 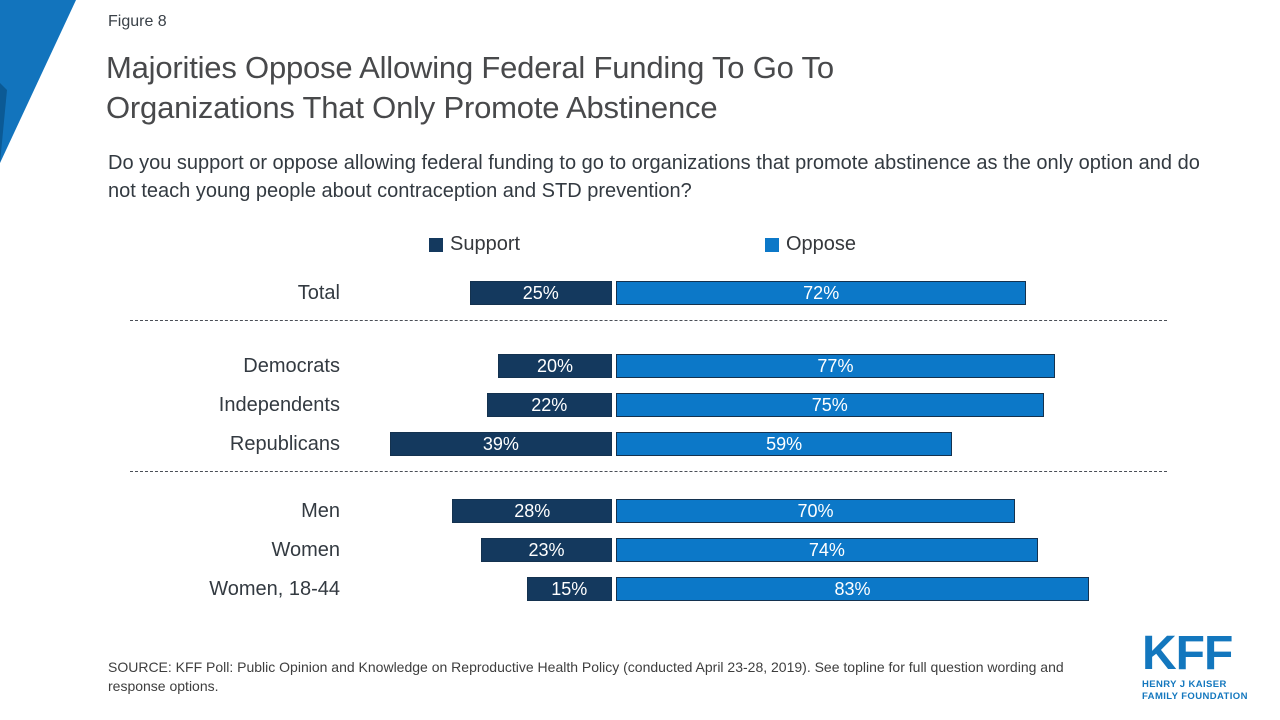 I want to click on support-value: 23%, so click(x=546, y=549).